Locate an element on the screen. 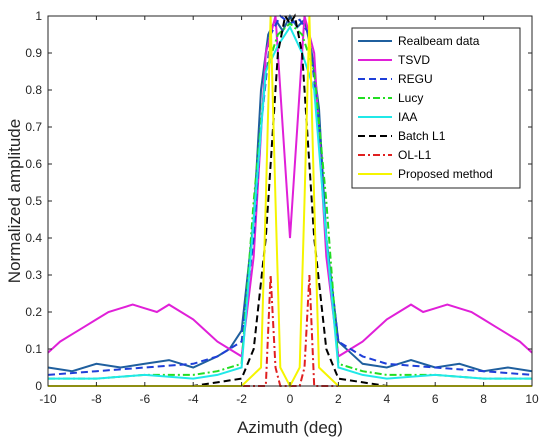  y-tick-label: 0.6 is located at coordinates (33, 164).